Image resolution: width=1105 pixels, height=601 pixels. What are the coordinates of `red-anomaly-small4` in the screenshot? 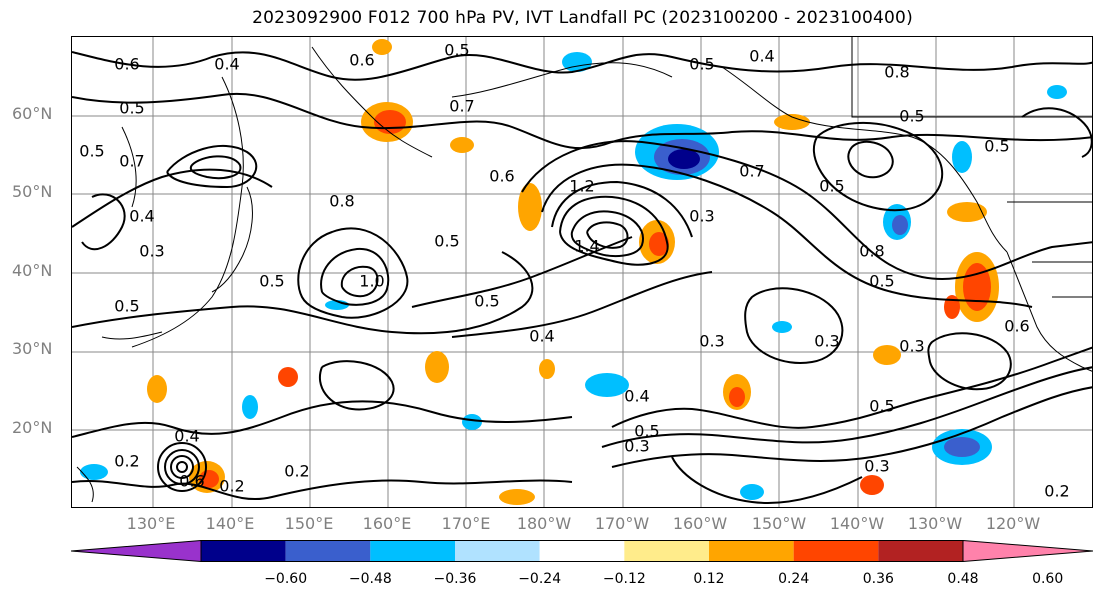 It's located at (517, 497).